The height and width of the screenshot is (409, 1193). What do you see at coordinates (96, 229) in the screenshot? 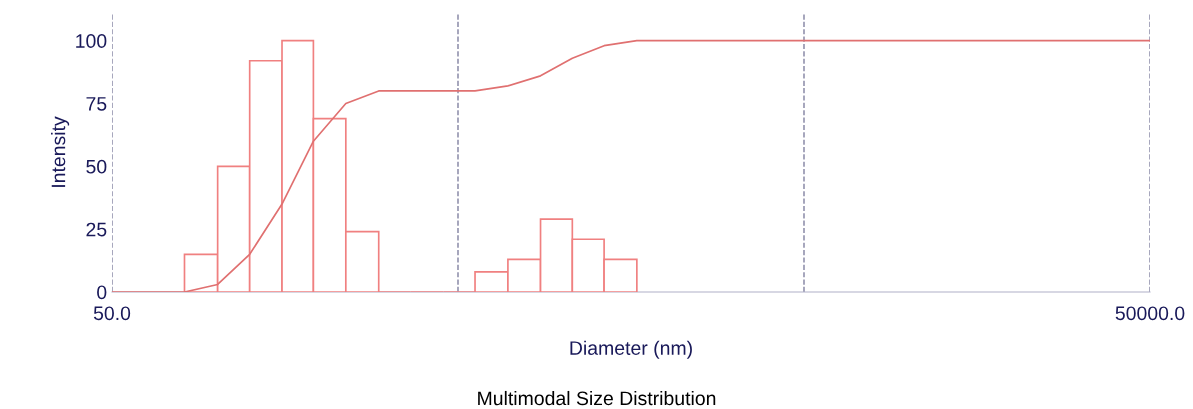
I see `y-tick-label: 25` at bounding box center [96, 229].